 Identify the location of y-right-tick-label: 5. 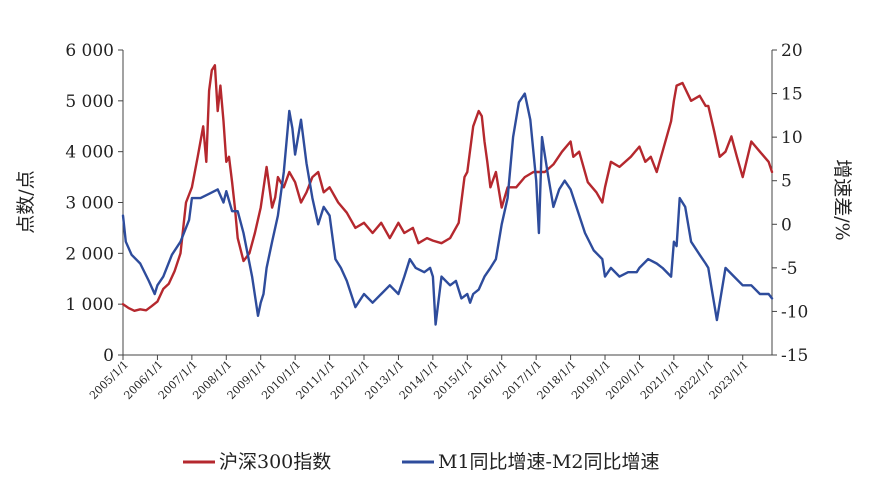
(786, 182).